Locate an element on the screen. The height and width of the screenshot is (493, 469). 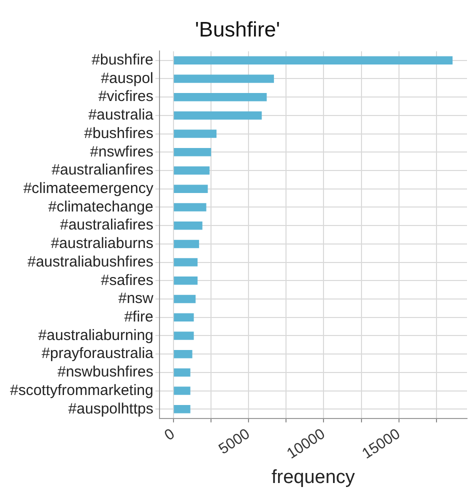
y-tick-label: #auspolhttps is located at coordinates (111, 409).